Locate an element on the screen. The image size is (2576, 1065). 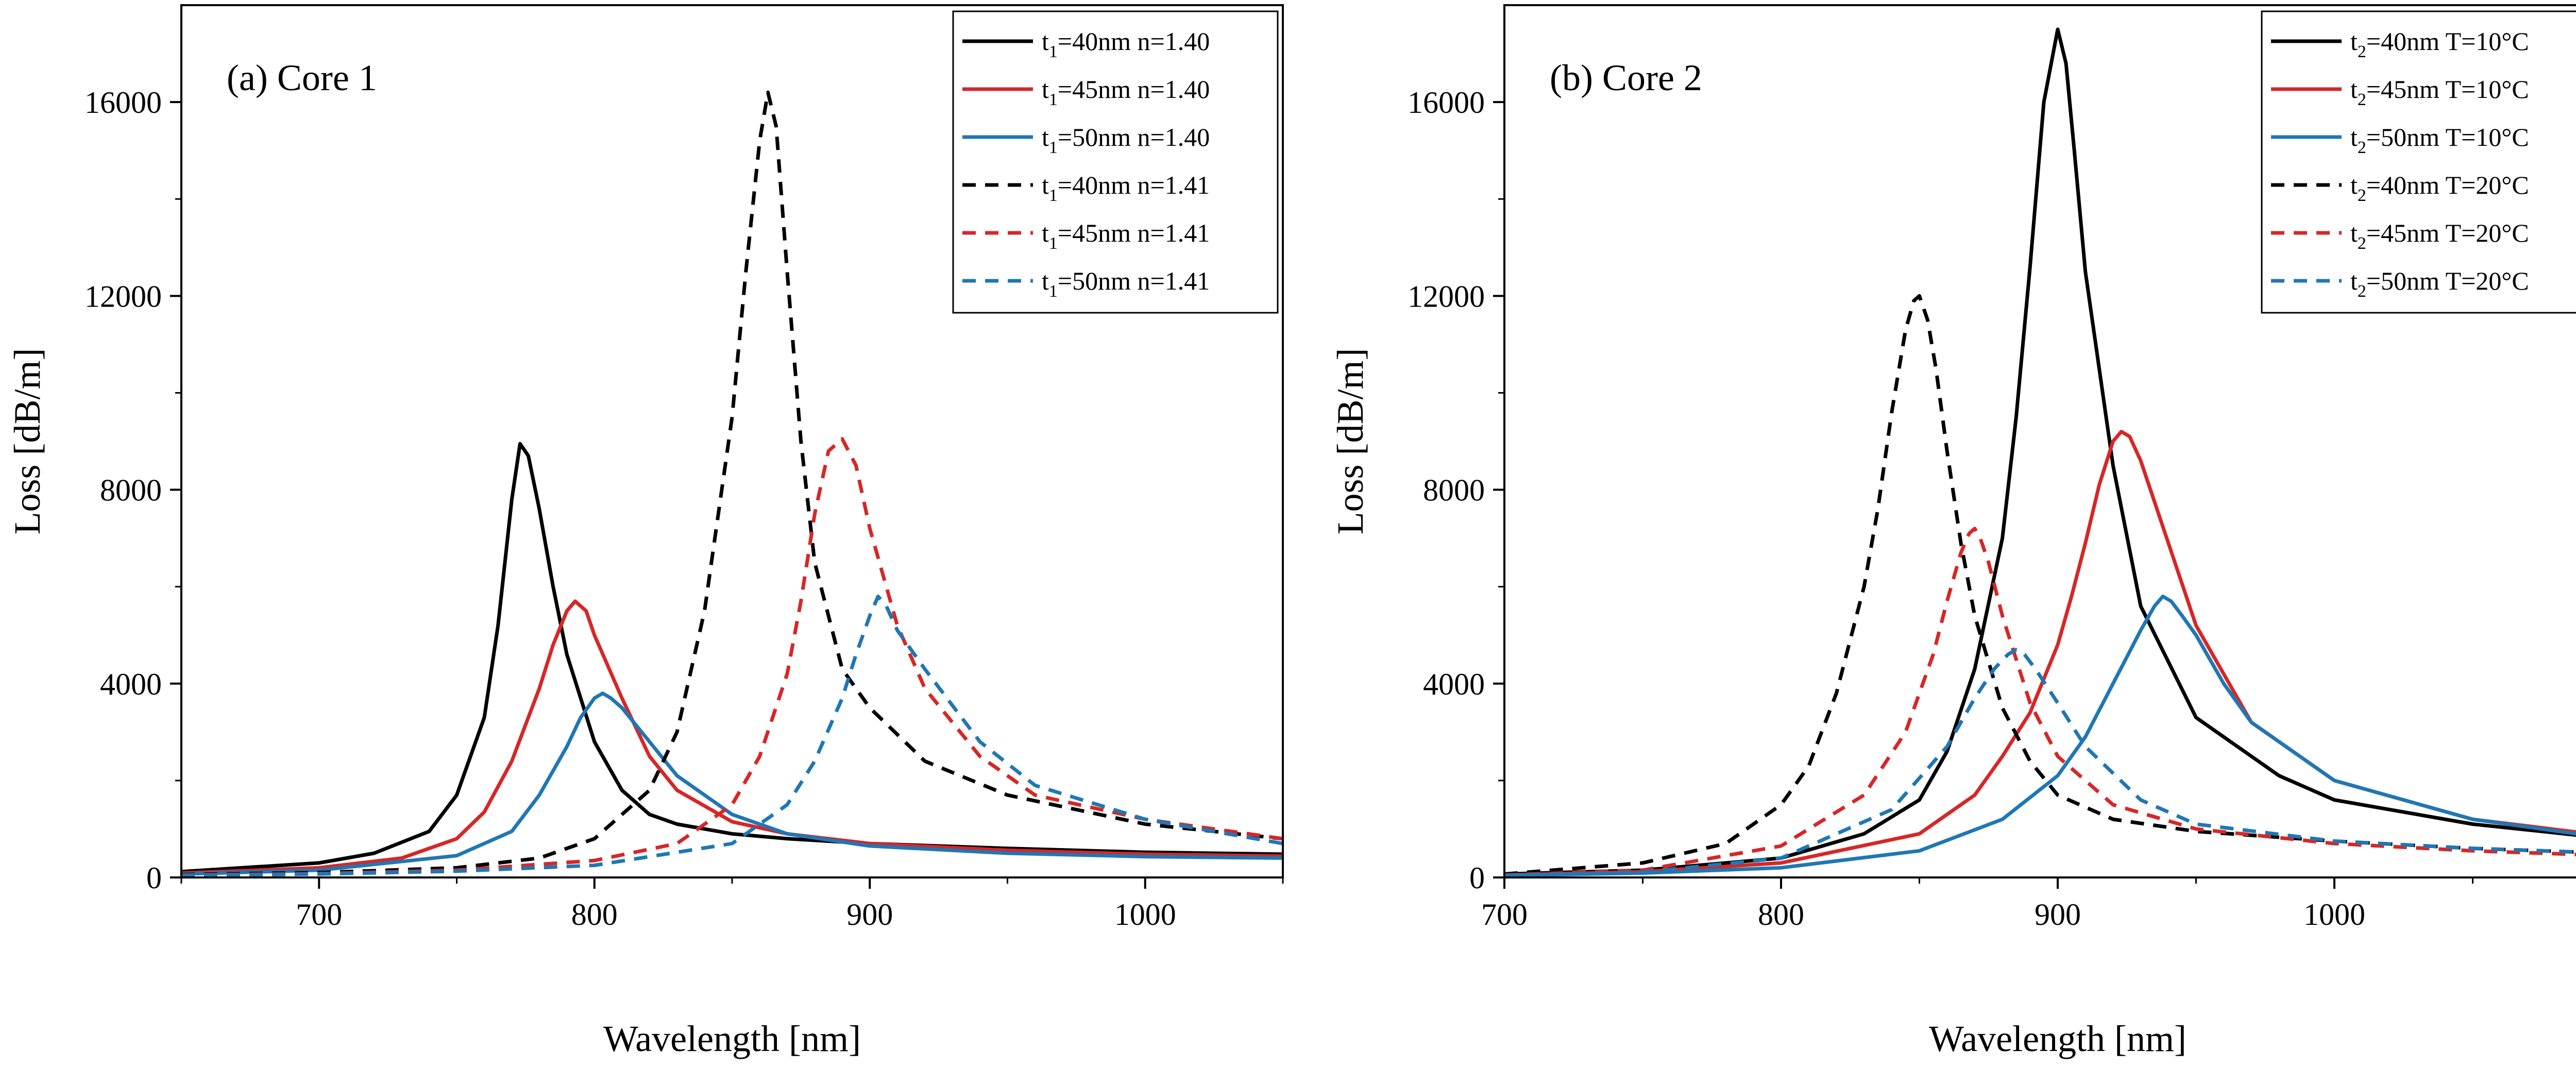
legend-label-2: t2=45nm T=10°C is located at coordinates (2439, 92).